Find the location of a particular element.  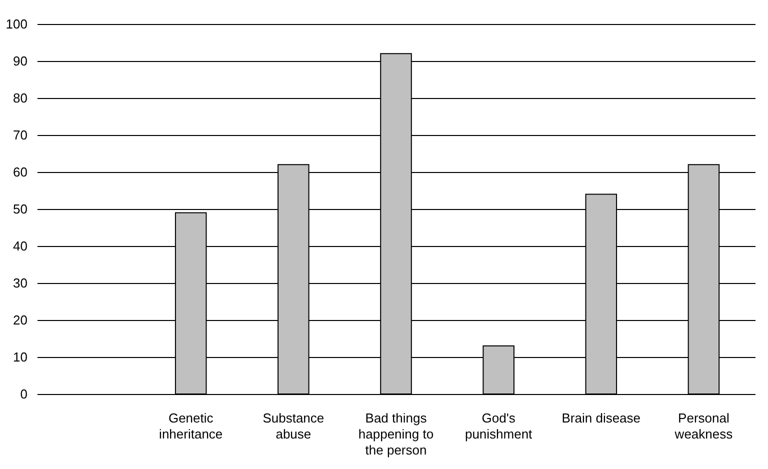

y-tick-label: 10 is located at coordinates (20, 357).